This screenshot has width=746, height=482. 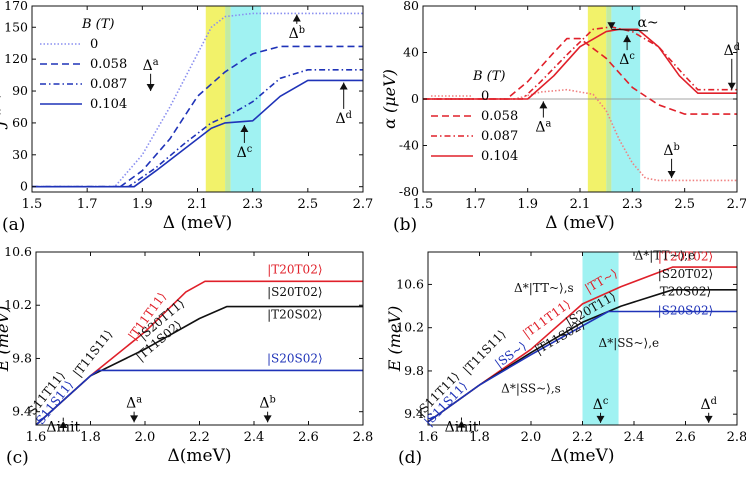 What do you see at coordinates (197, 223) in the screenshot?
I see `xlabel-a: Δ (meV)` at bounding box center [197, 223].